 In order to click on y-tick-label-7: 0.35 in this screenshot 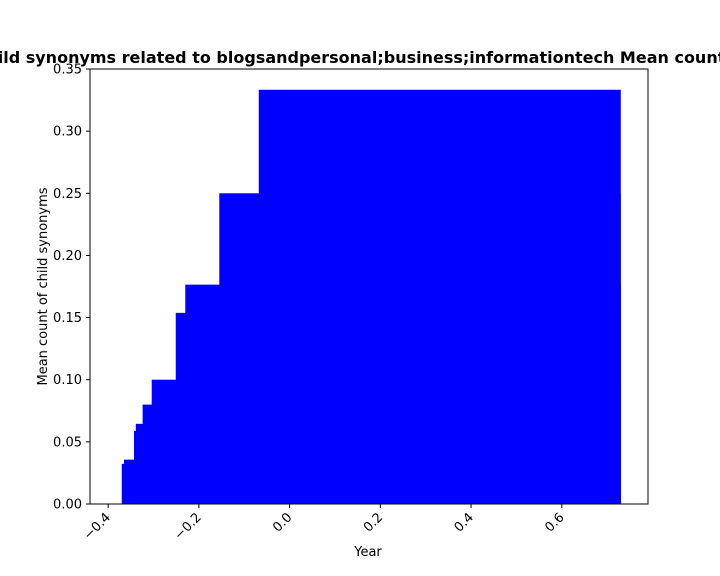, I will do `click(67, 70)`.